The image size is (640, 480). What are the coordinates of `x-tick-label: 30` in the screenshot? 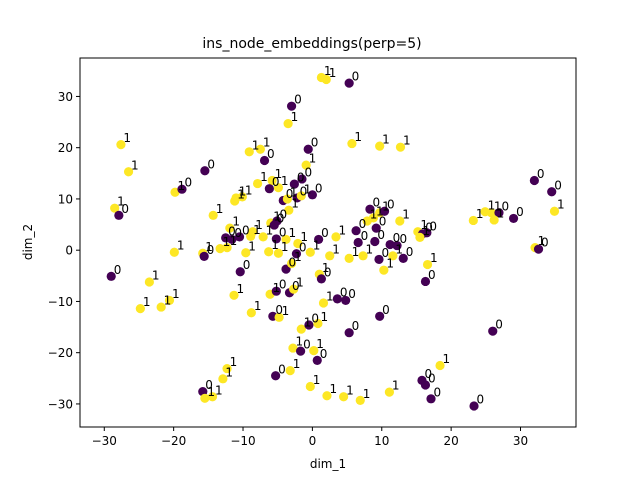 It's located at (520, 441).